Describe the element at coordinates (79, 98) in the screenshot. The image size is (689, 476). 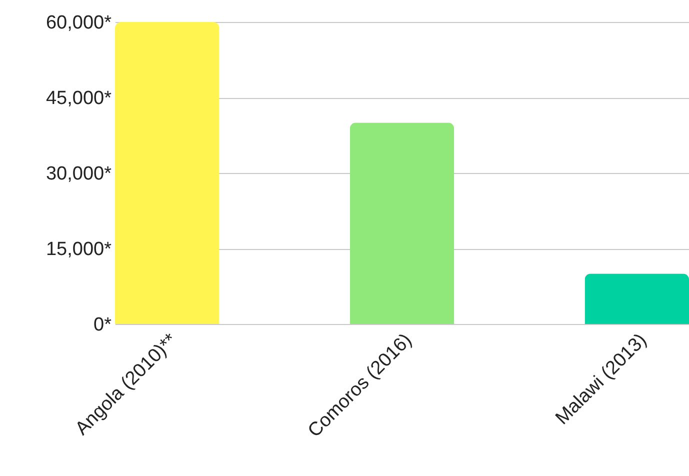
I see `y-tick-label: 45,000*` at that location.